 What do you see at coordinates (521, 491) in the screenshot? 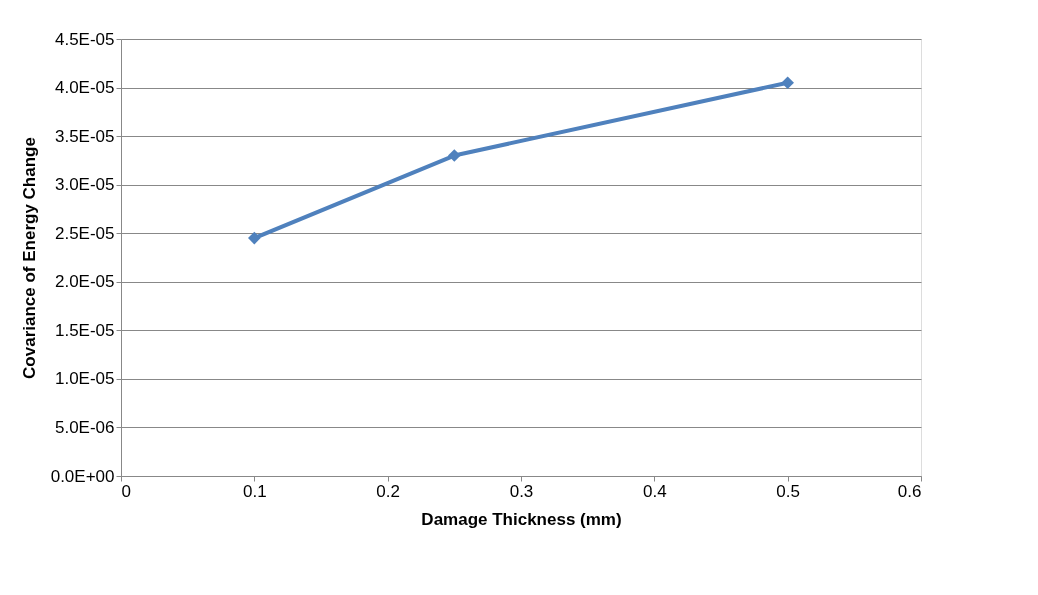
I see `x-tick-label: 0.3` at bounding box center [521, 491].